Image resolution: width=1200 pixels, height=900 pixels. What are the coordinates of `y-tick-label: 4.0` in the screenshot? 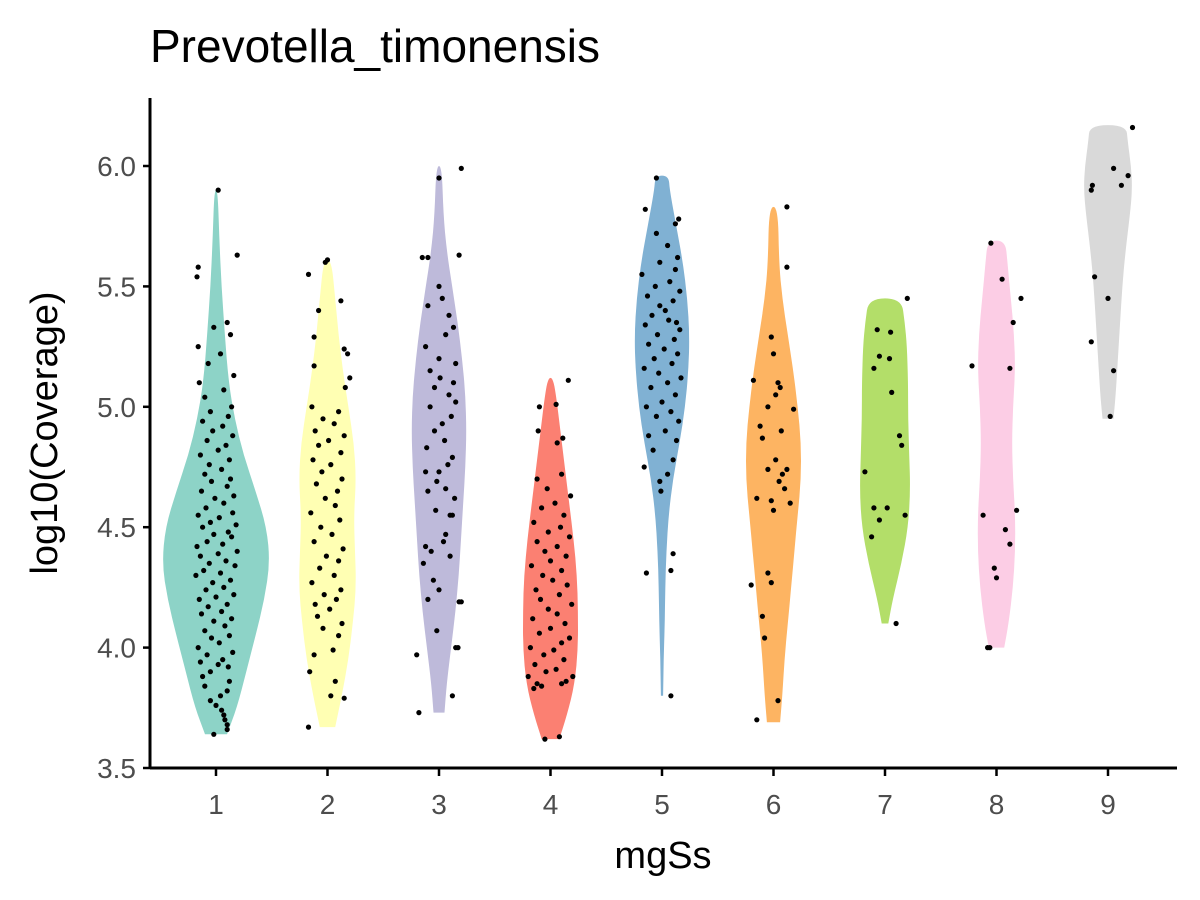 It's located at (116, 648).